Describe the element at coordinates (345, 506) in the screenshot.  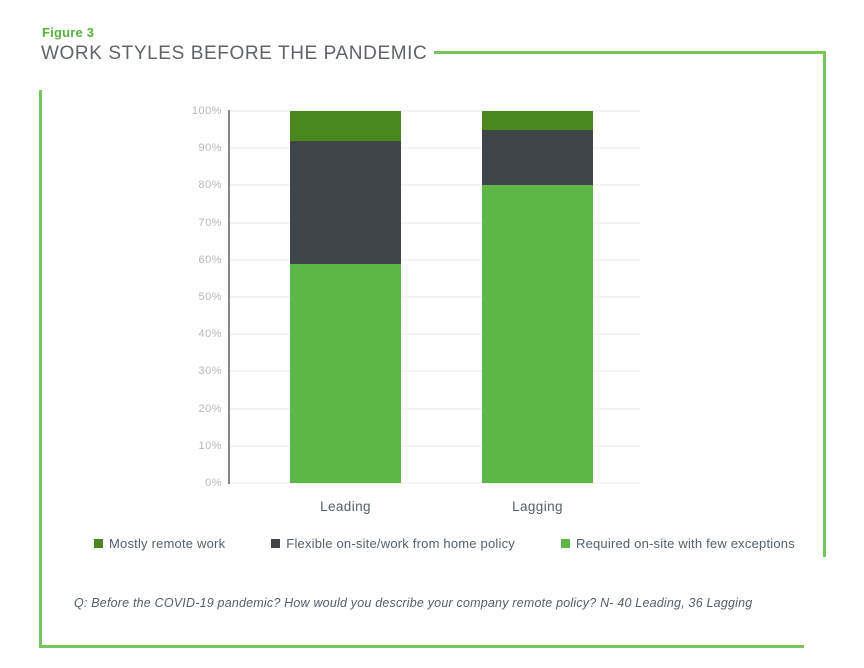
I see `x-category-label-leading: Leading` at that location.